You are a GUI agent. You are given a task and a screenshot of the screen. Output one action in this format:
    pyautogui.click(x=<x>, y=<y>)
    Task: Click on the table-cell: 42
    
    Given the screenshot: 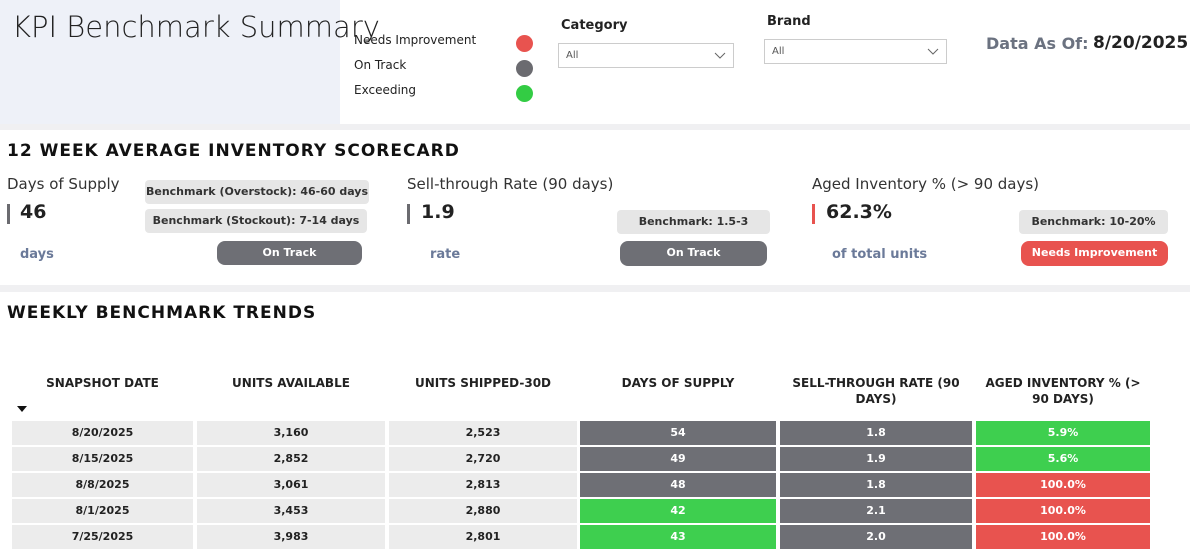 What is the action you would take?
    pyautogui.click(x=678, y=511)
    